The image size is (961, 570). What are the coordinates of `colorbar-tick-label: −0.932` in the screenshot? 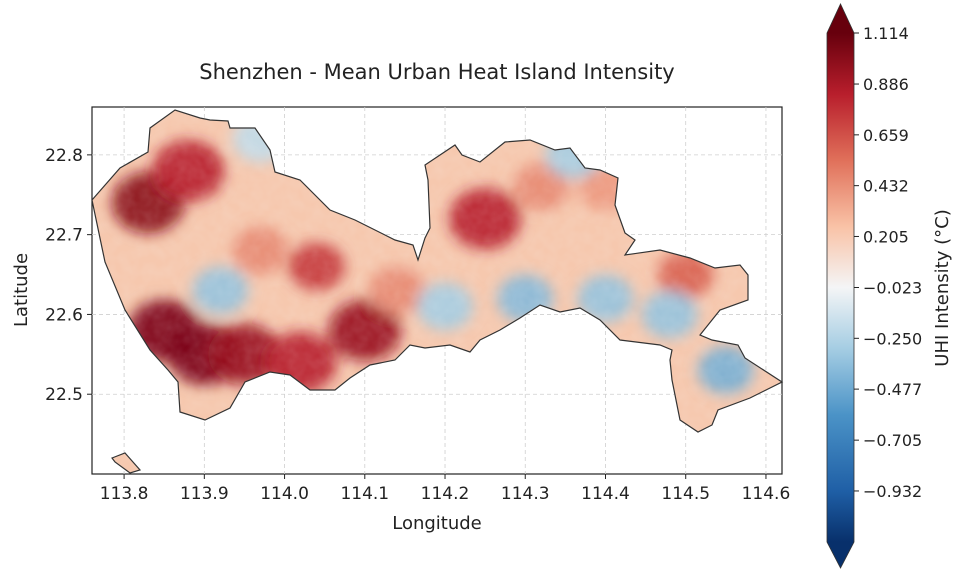 It's located at (892, 491).